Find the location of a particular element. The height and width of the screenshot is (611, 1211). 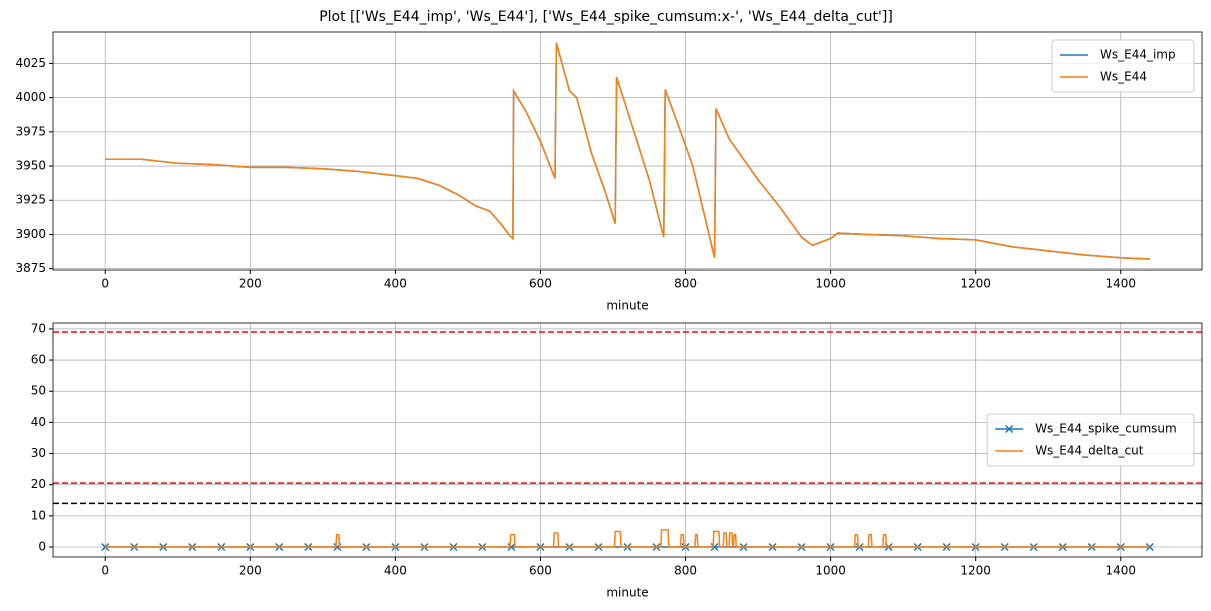

series-line is located at coordinates (627, 538).